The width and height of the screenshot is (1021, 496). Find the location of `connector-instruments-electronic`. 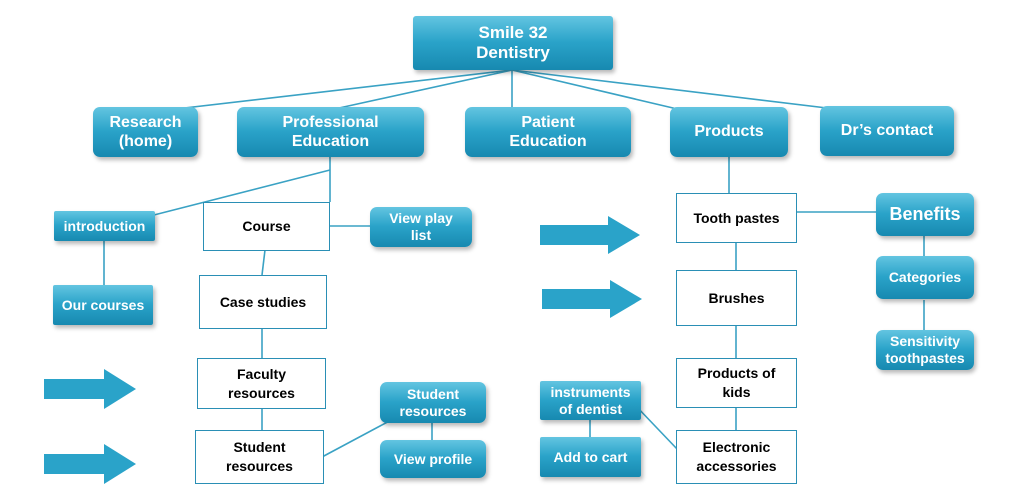

connector-instruments-electronic is located at coordinates (656, 427).